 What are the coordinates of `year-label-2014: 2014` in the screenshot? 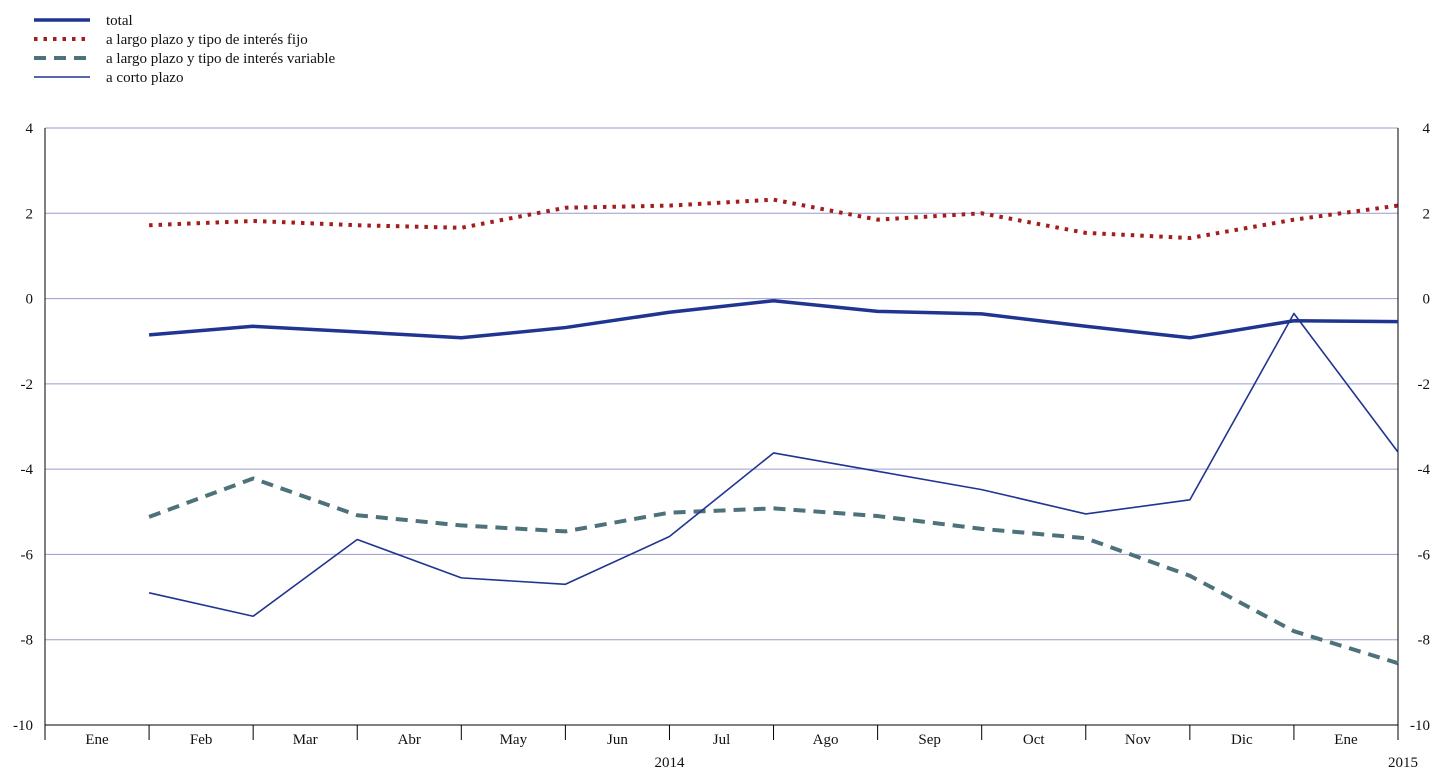 It's located at (669, 762).